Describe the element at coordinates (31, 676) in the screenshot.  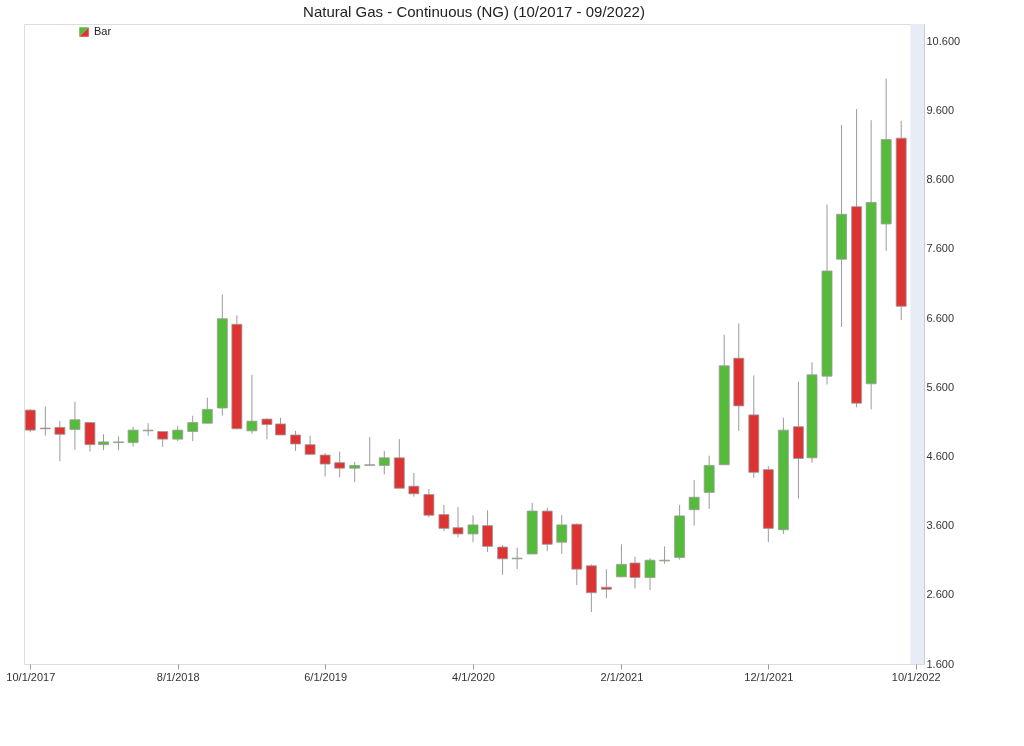
I see `x-tick-label: 10/1/2017` at that location.